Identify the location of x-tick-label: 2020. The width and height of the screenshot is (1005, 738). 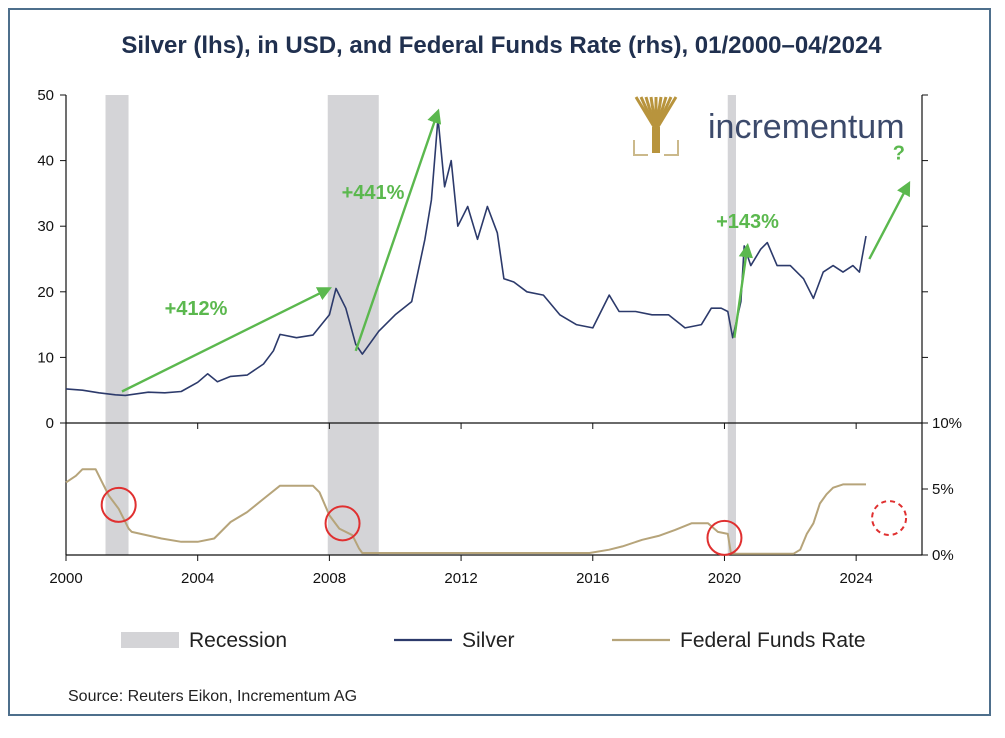
(724, 578).